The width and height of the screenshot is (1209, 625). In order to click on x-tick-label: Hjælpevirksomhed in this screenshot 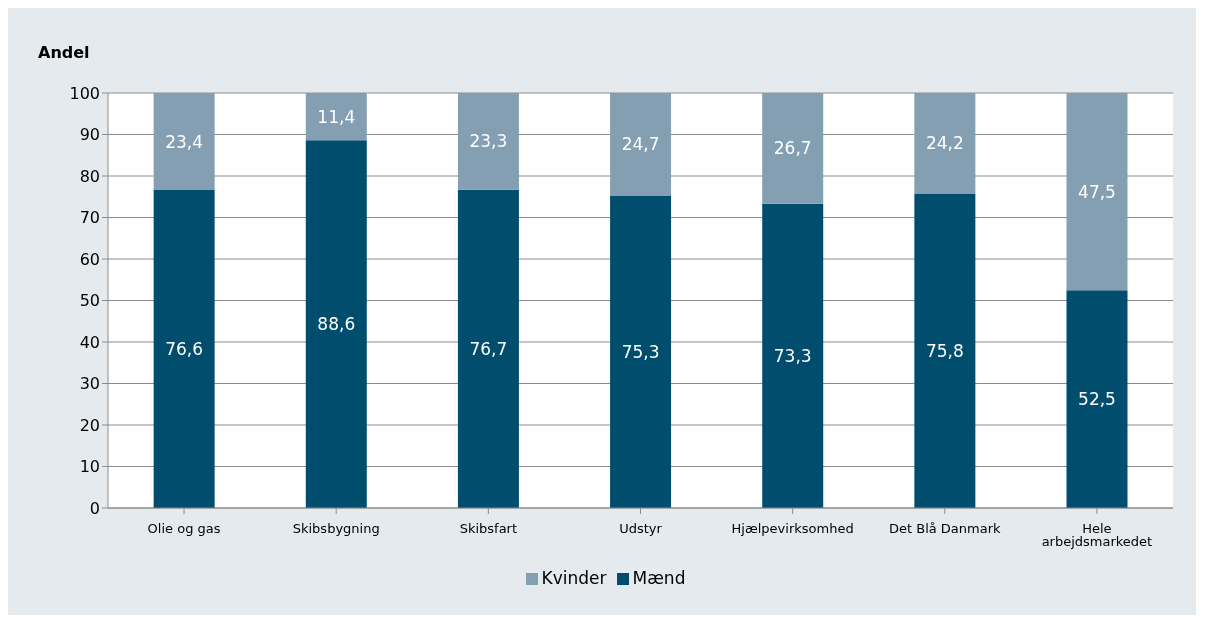, I will do `click(792, 529)`.